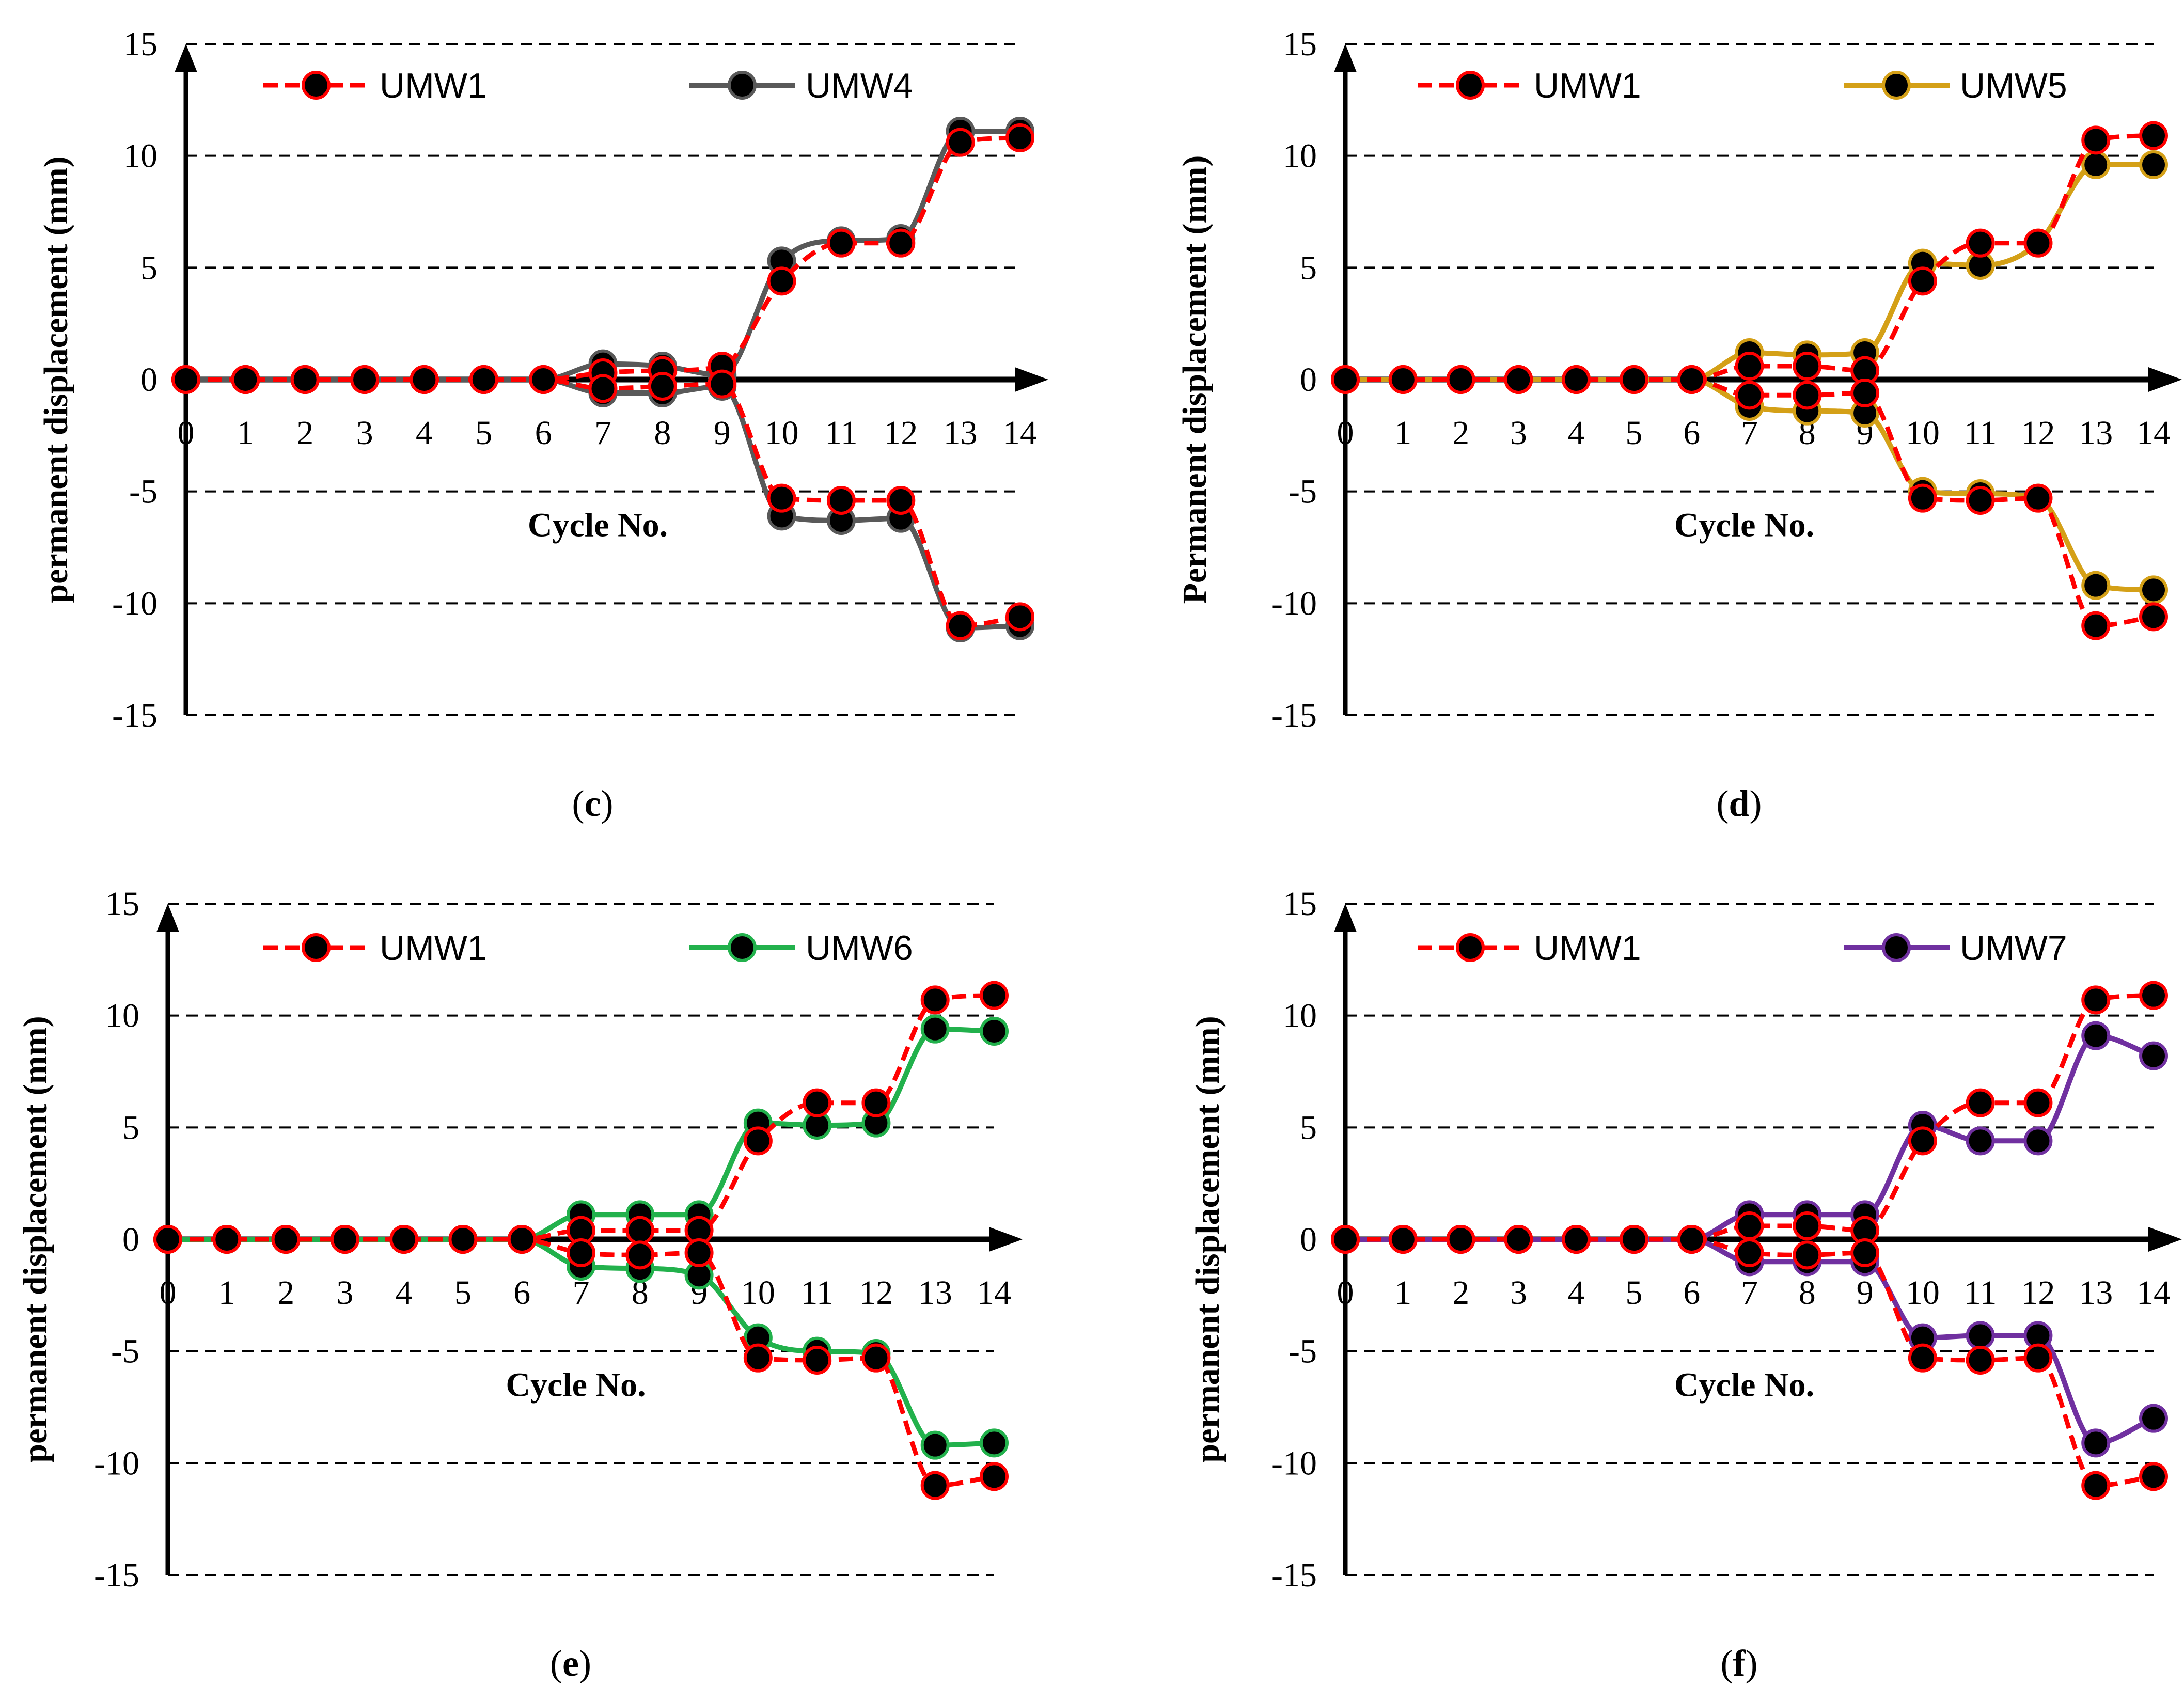 The width and height of the screenshot is (2184, 1701). I want to click on legend-marker-UMW7, so click(1896, 947).